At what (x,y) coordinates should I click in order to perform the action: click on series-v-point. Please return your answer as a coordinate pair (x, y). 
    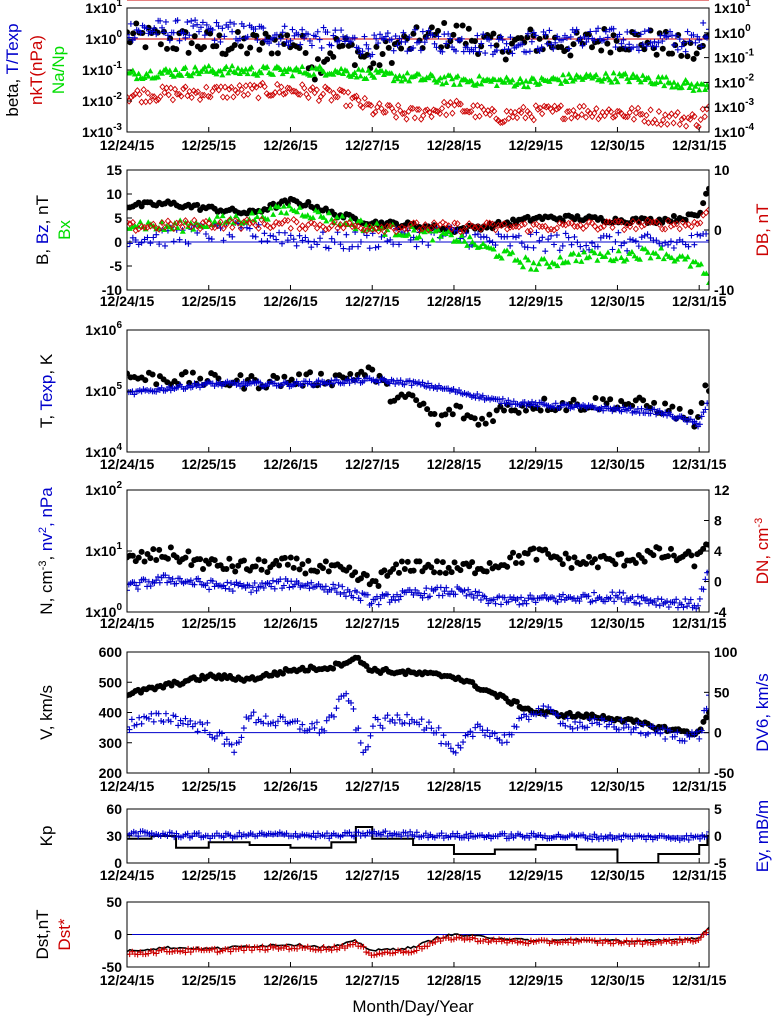
    Looking at the image, I should click on (706, 717).